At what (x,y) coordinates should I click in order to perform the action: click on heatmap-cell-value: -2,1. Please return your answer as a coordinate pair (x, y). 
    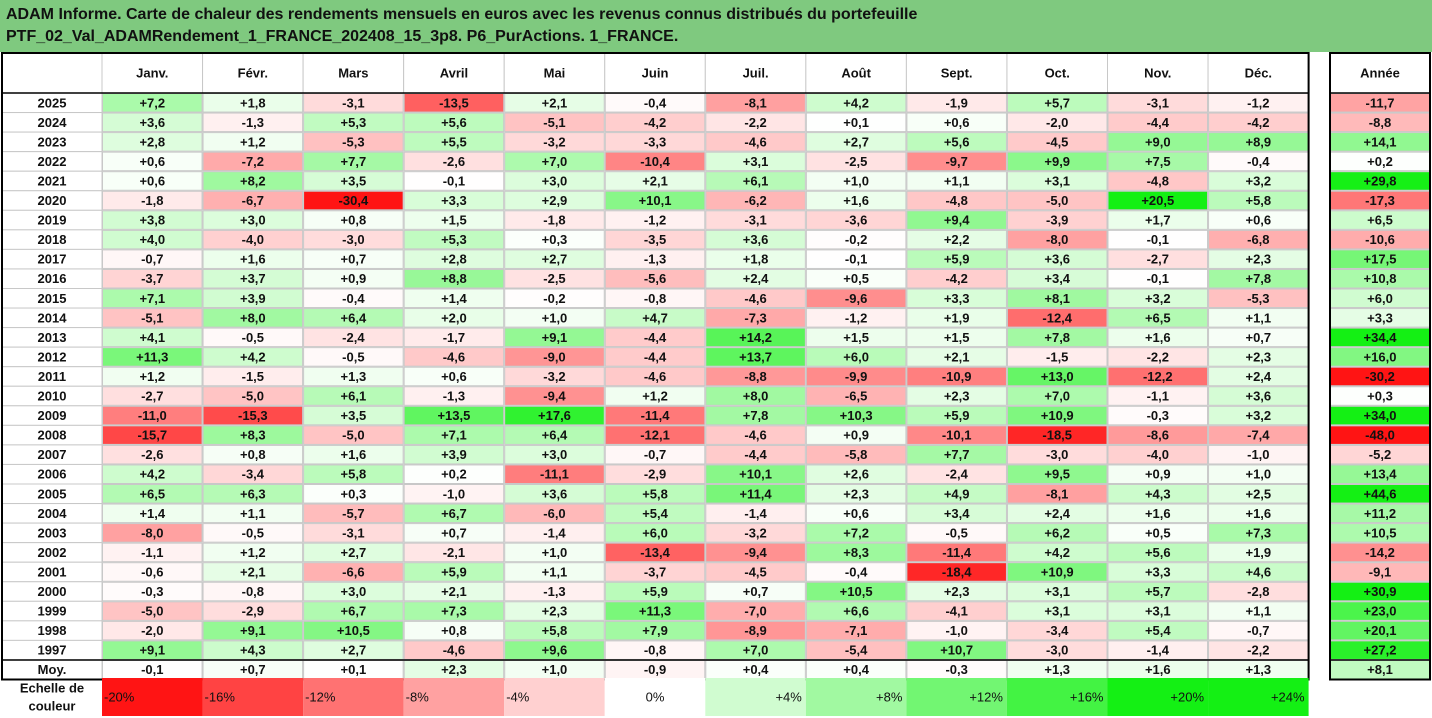
    Looking at the image, I should click on (454, 552).